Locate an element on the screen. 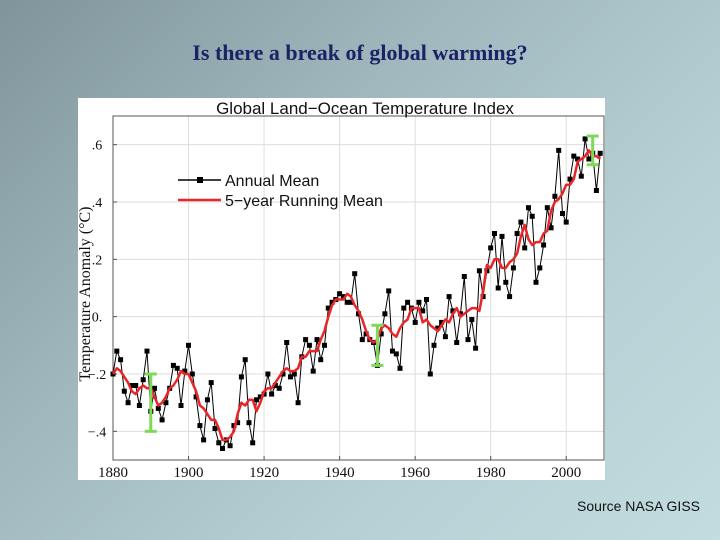  y-tick-label: 0. is located at coordinates (97, 318).